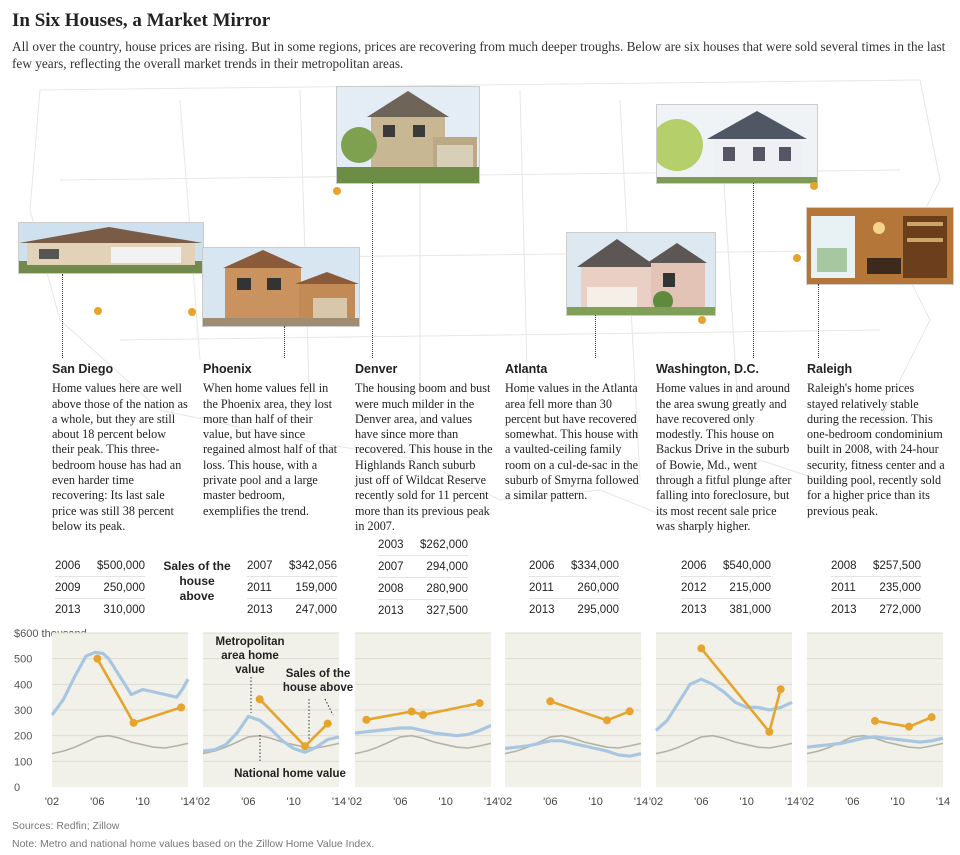 The width and height of the screenshot is (960, 855). I want to click on sales-table-label: Sales of the house above, so click(197, 581).